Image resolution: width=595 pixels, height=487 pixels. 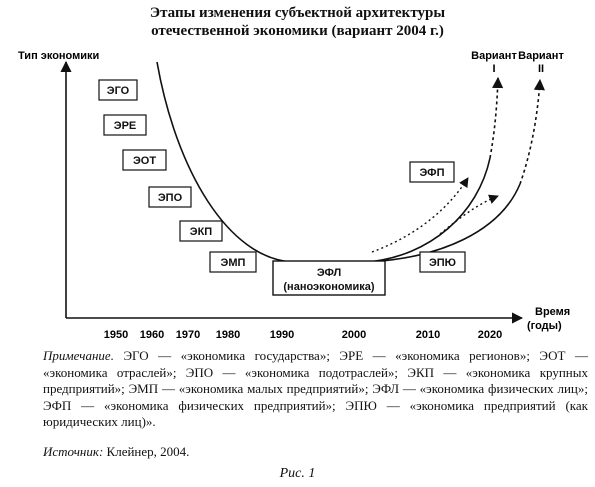 I want to click on box-ere: ЭРЕ, so click(x=125, y=125).